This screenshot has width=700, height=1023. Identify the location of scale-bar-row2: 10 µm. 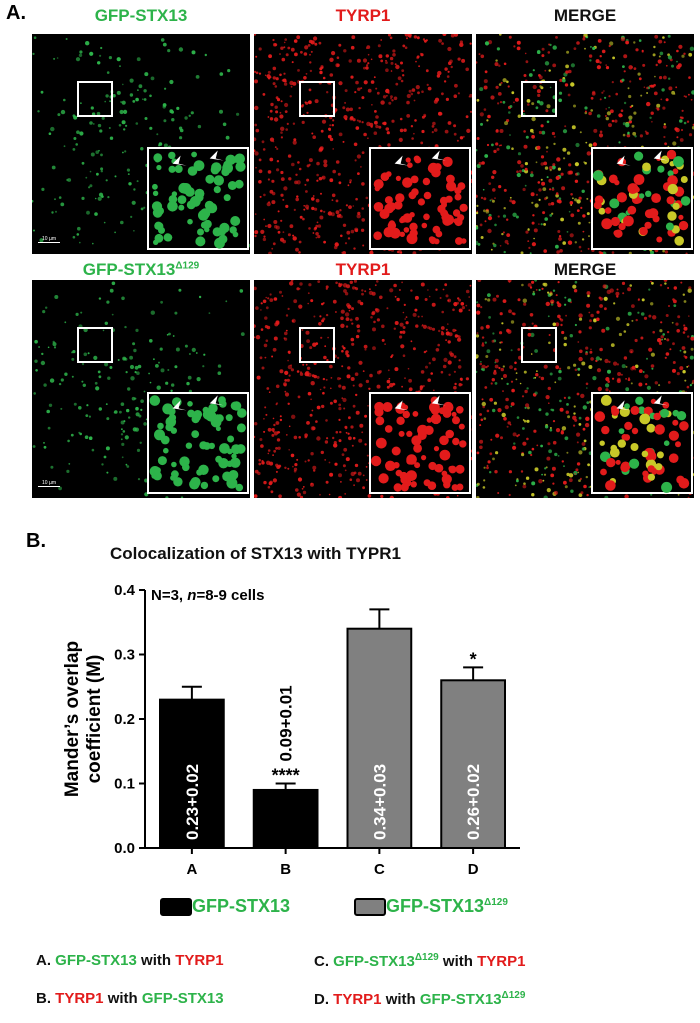
(49, 483).